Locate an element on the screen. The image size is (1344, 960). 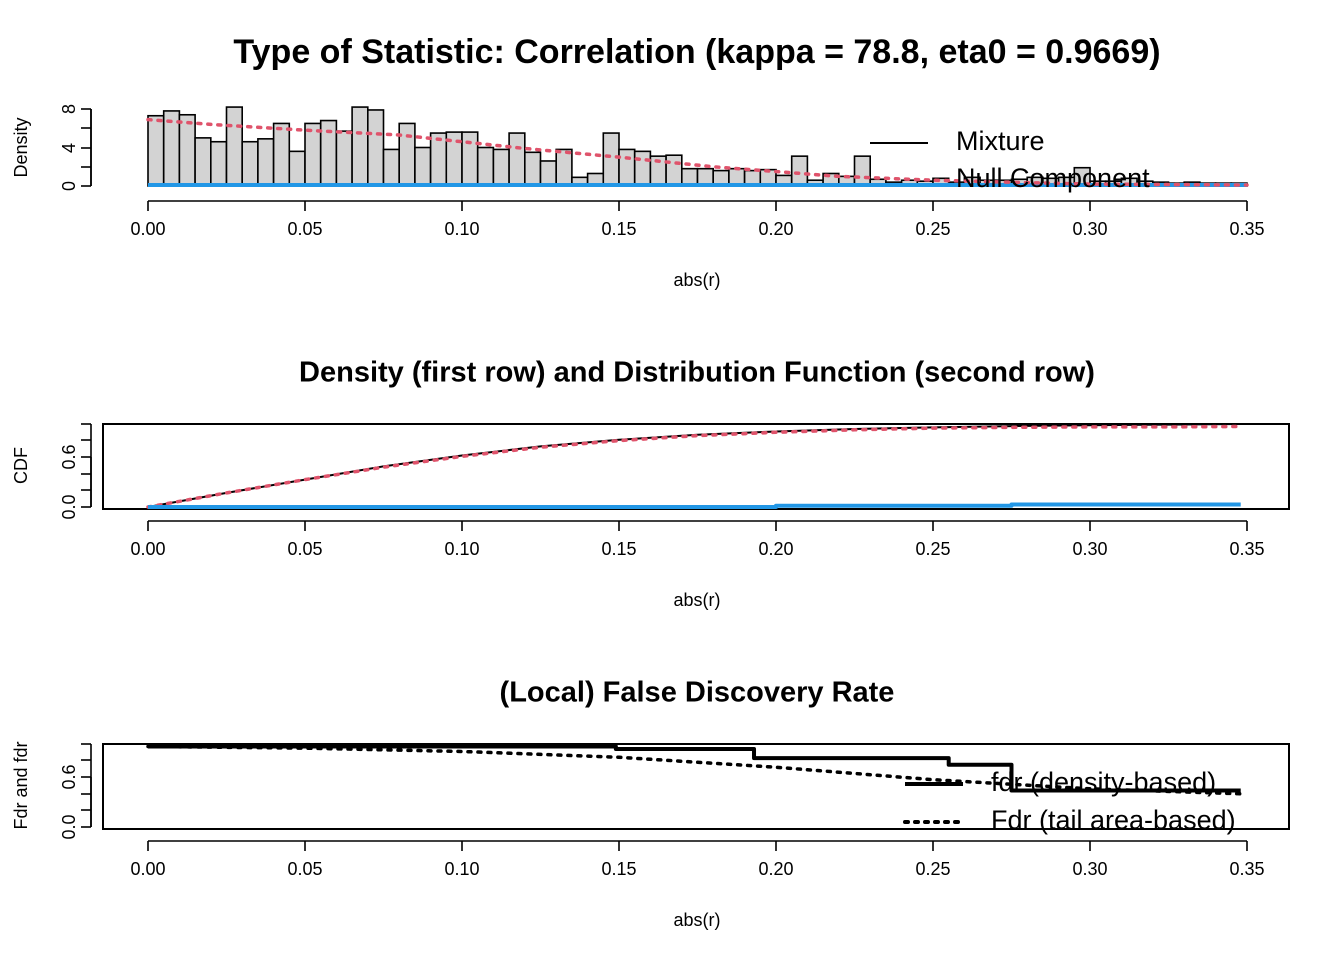
legend-label: Null Component is located at coordinates (1053, 178).